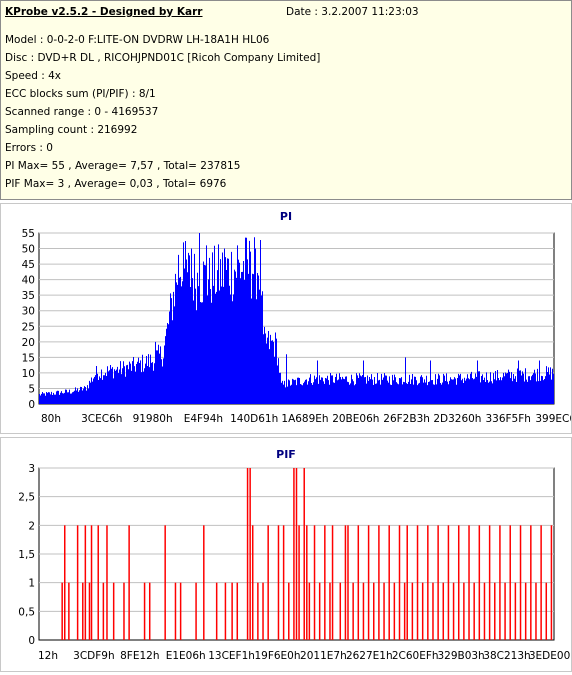 The image size is (572, 675). Describe the element at coordinates (104, 12) in the screenshot. I see `app-title: KProbe v2.5.2 - Designed by Karr` at that location.